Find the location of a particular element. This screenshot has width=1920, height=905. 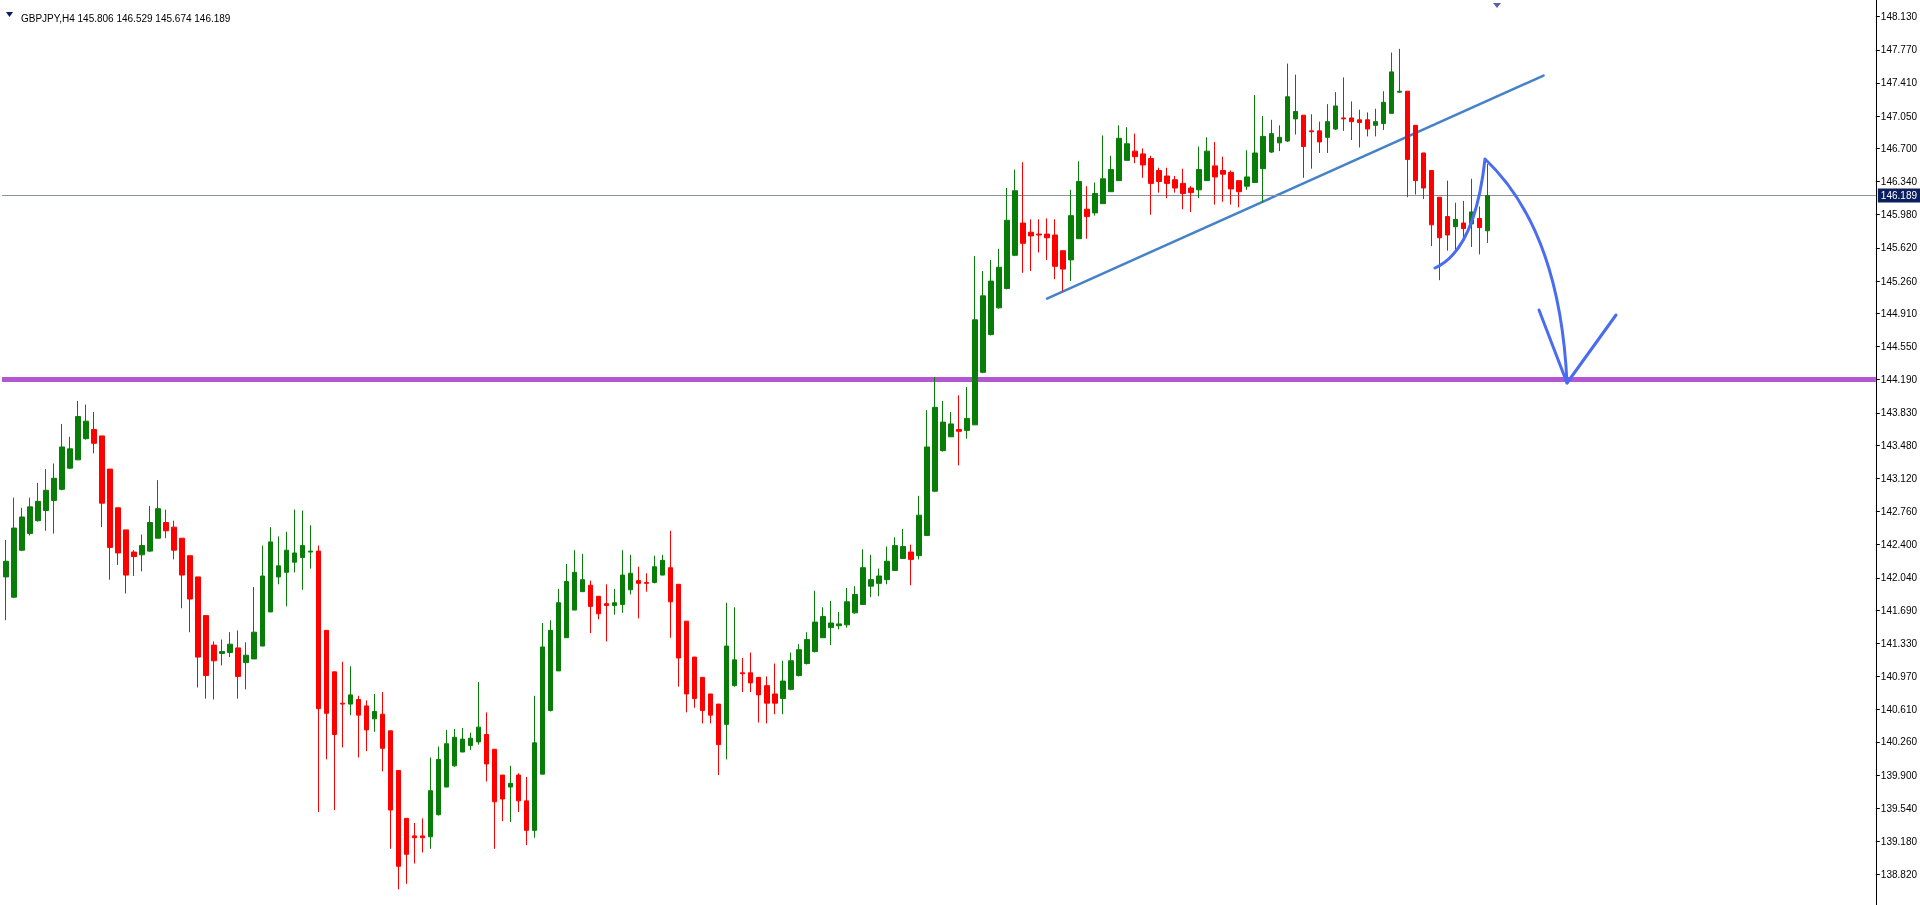

text: GBPJPY,H4 145.806 146.529 145.674 146.189 is located at coordinates (126, 18).